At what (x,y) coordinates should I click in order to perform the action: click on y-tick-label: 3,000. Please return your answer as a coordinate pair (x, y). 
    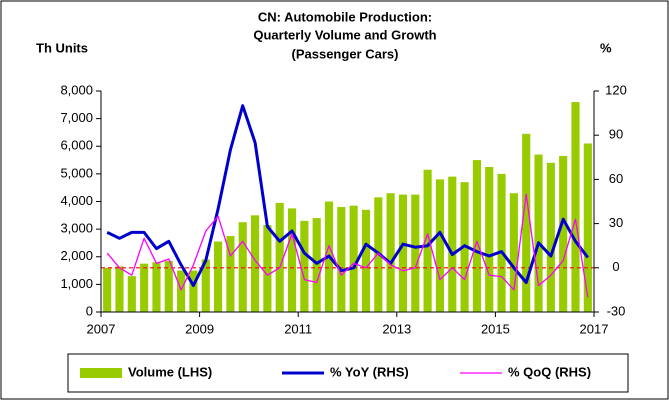
    Looking at the image, I should click on (76, 228).